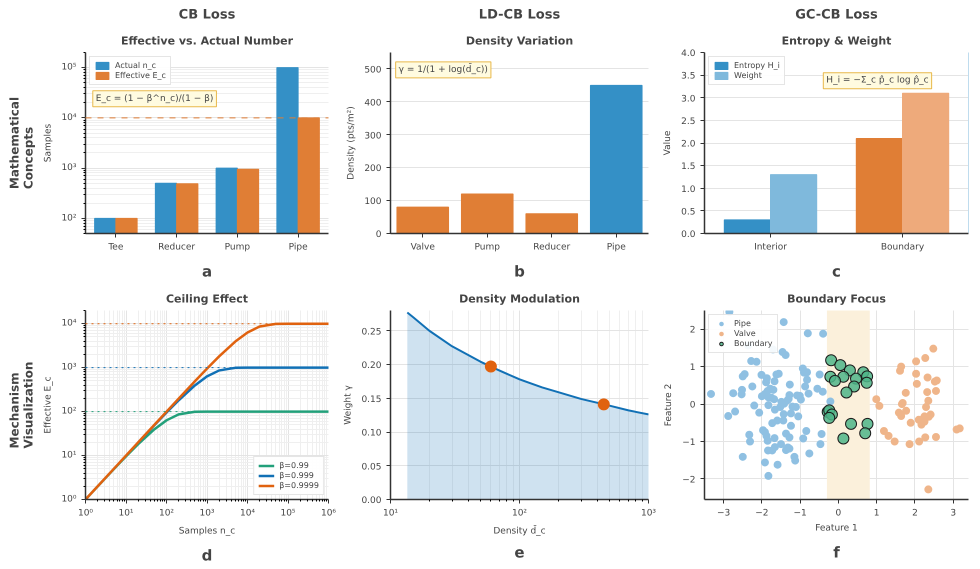 This screenshot has height=569, width=980. I want to click on y-axis-title: Value, so click(668, 143).